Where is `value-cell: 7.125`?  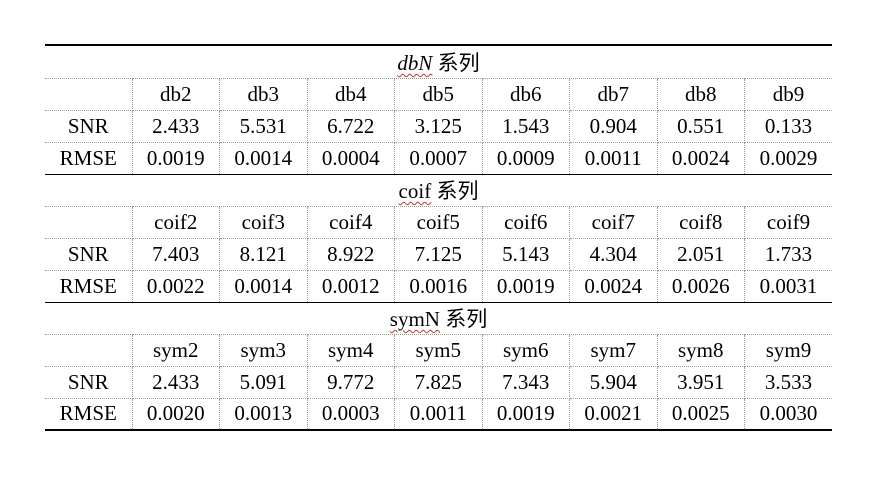 value-cell: 7.125 is located at coordinates (438, 254).